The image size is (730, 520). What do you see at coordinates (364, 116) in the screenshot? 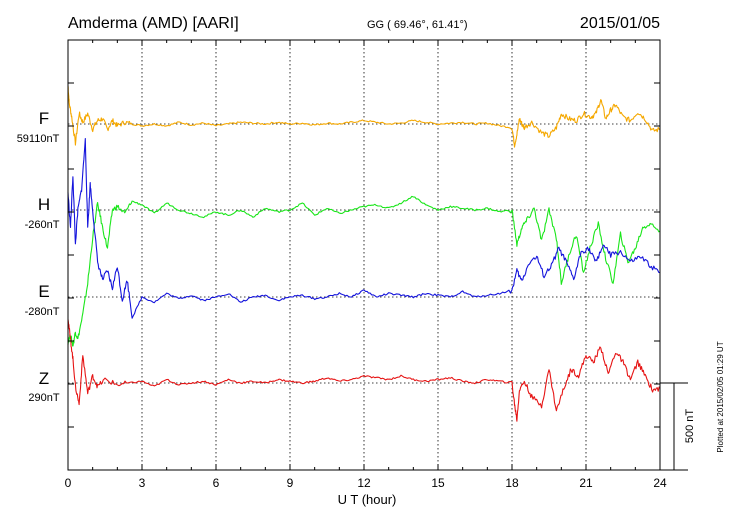
I see `series-line-f` at bounding box center [364, 116].